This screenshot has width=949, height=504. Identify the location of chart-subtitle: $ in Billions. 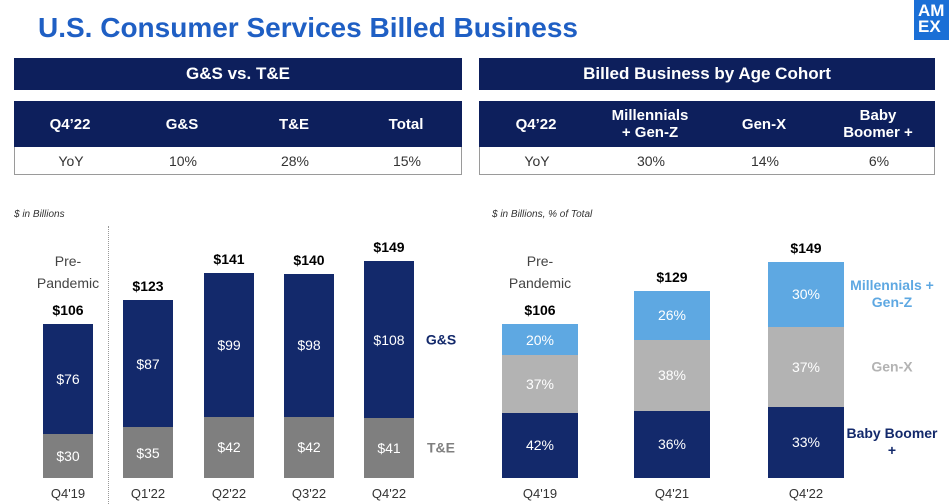
(39, 214).